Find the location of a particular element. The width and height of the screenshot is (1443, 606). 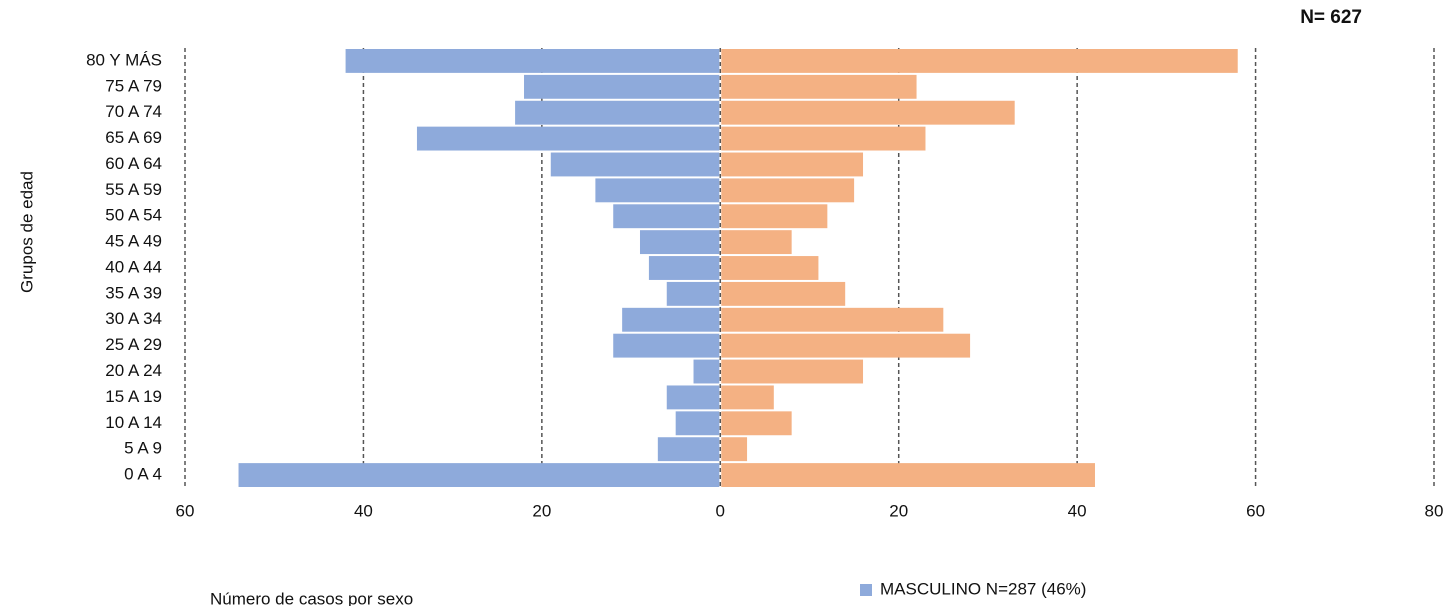

y-tick-label: 45 A 49 is located at coordinates (133, 241).